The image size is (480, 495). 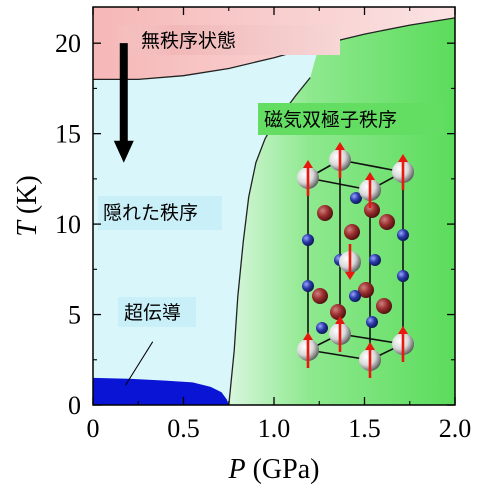 I want to click on x-axis-symbol: P, so click(x=237, y=469).